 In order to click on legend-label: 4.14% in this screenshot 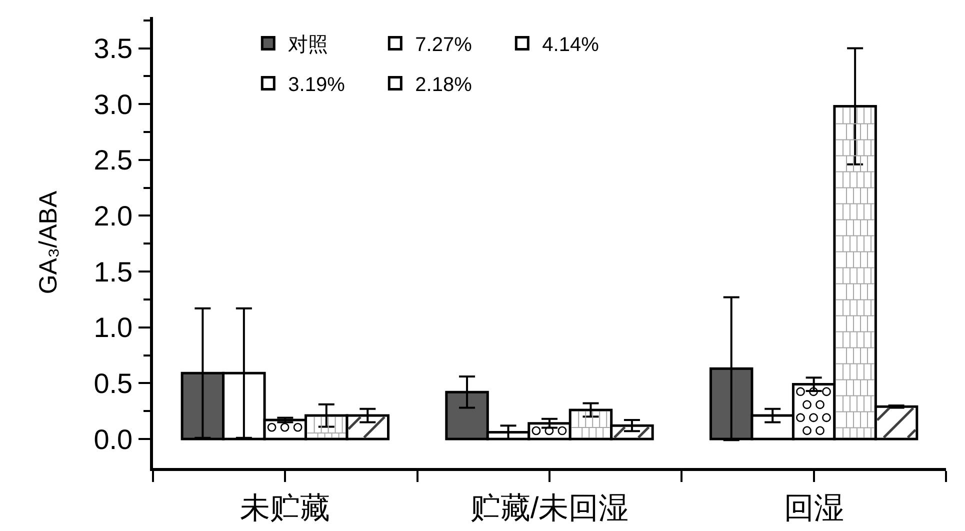, I will do `click(571, 45)`.